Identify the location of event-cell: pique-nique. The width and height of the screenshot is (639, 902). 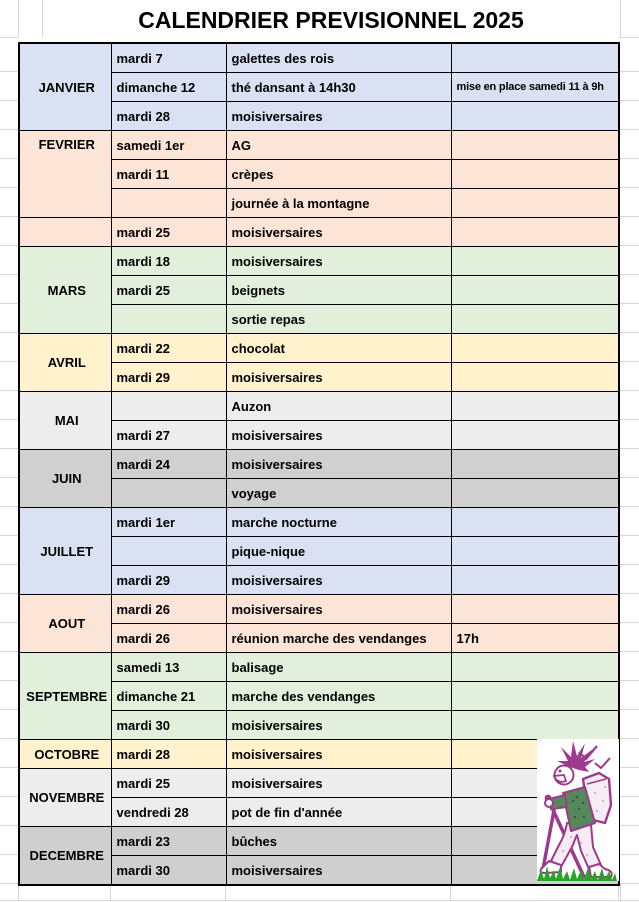
(338, 551).